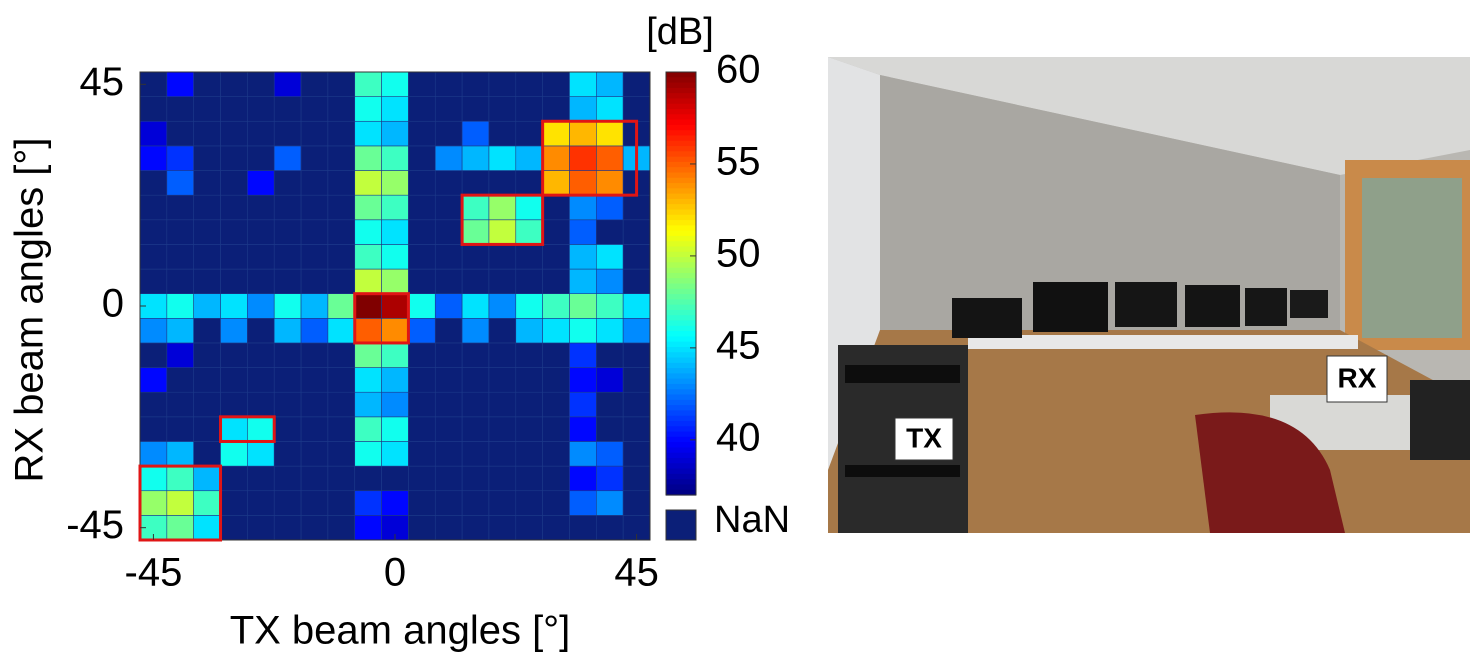  Describe the element at coordinates (680, 32) in the screenshot. I see `colorbar-label: [dB]` at that location.